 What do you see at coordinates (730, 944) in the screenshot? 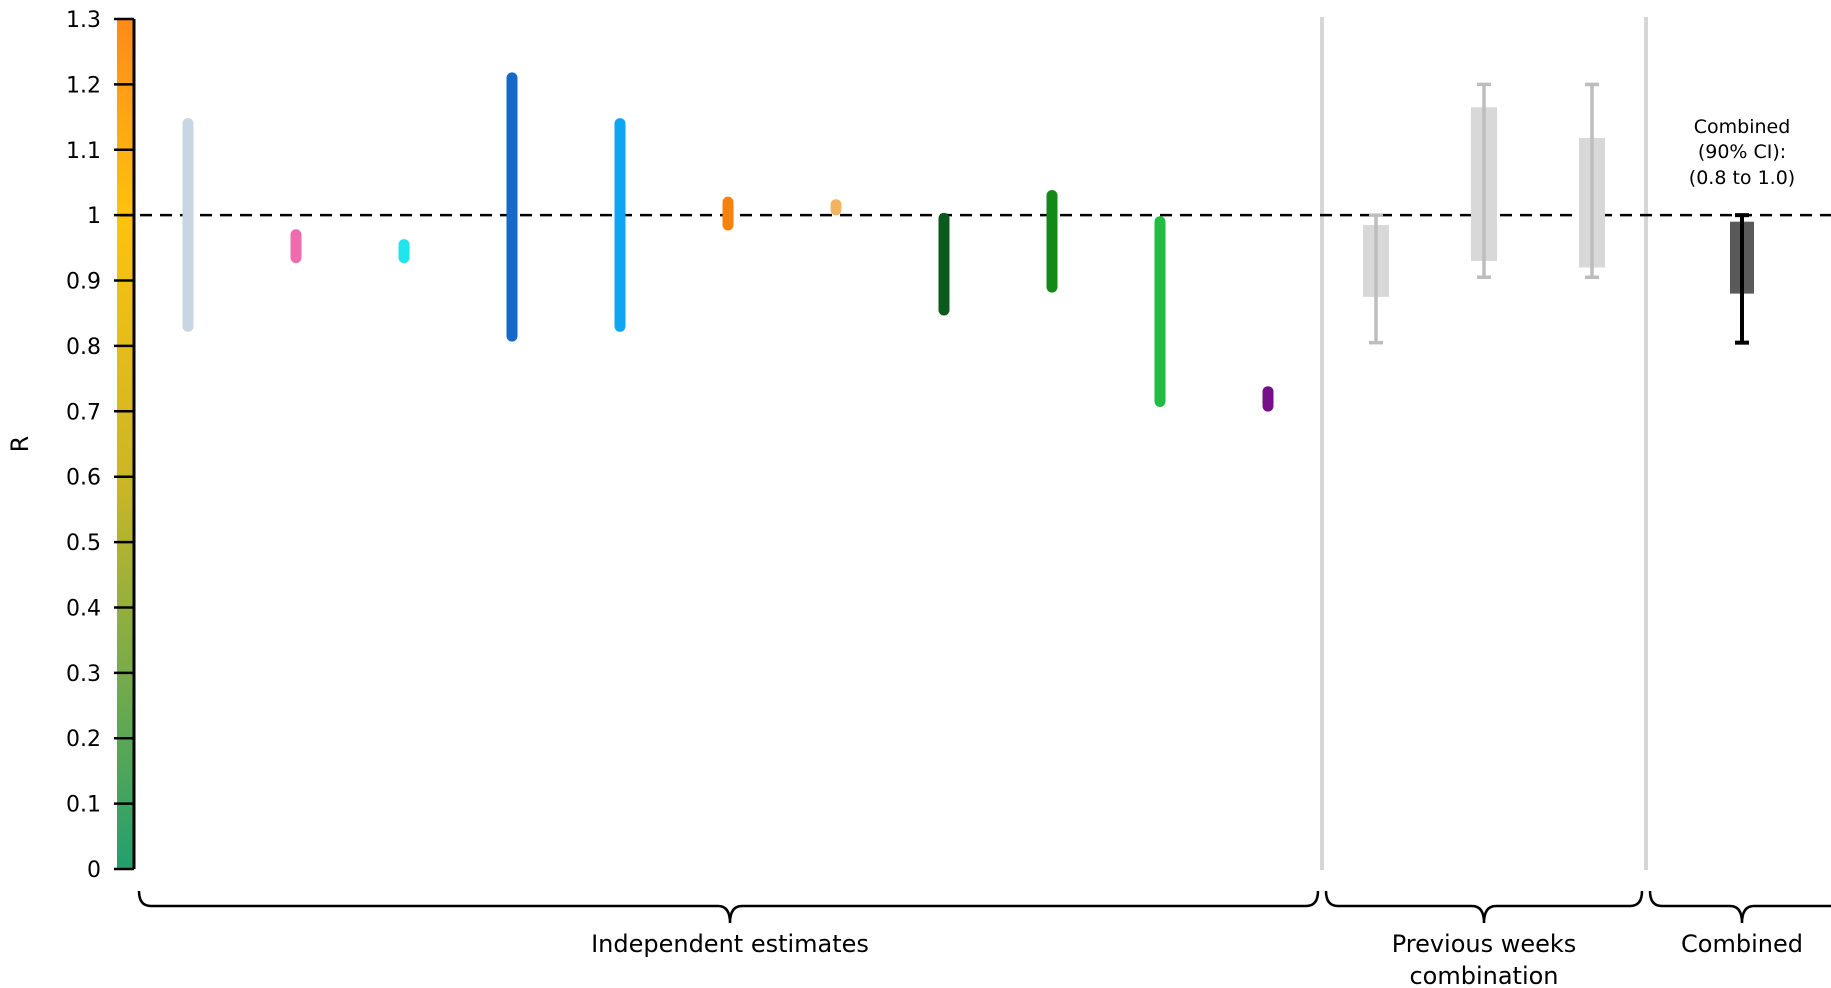
I see `group-label: Independent estimates` at bounding box center [730, 944].